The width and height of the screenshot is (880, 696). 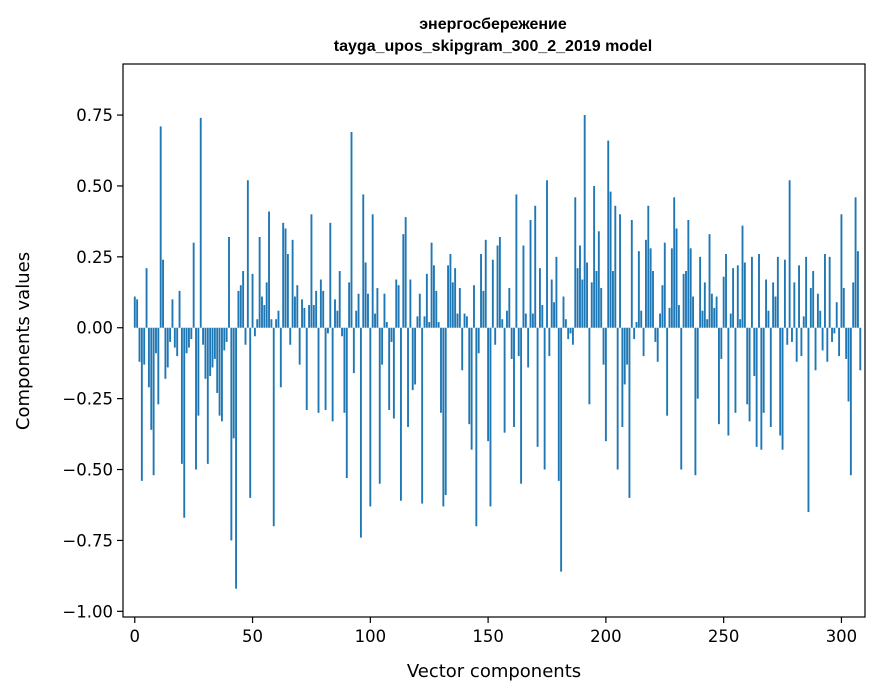 I want to click on y-tick-label: 0.75, so click(x=94, y=115).